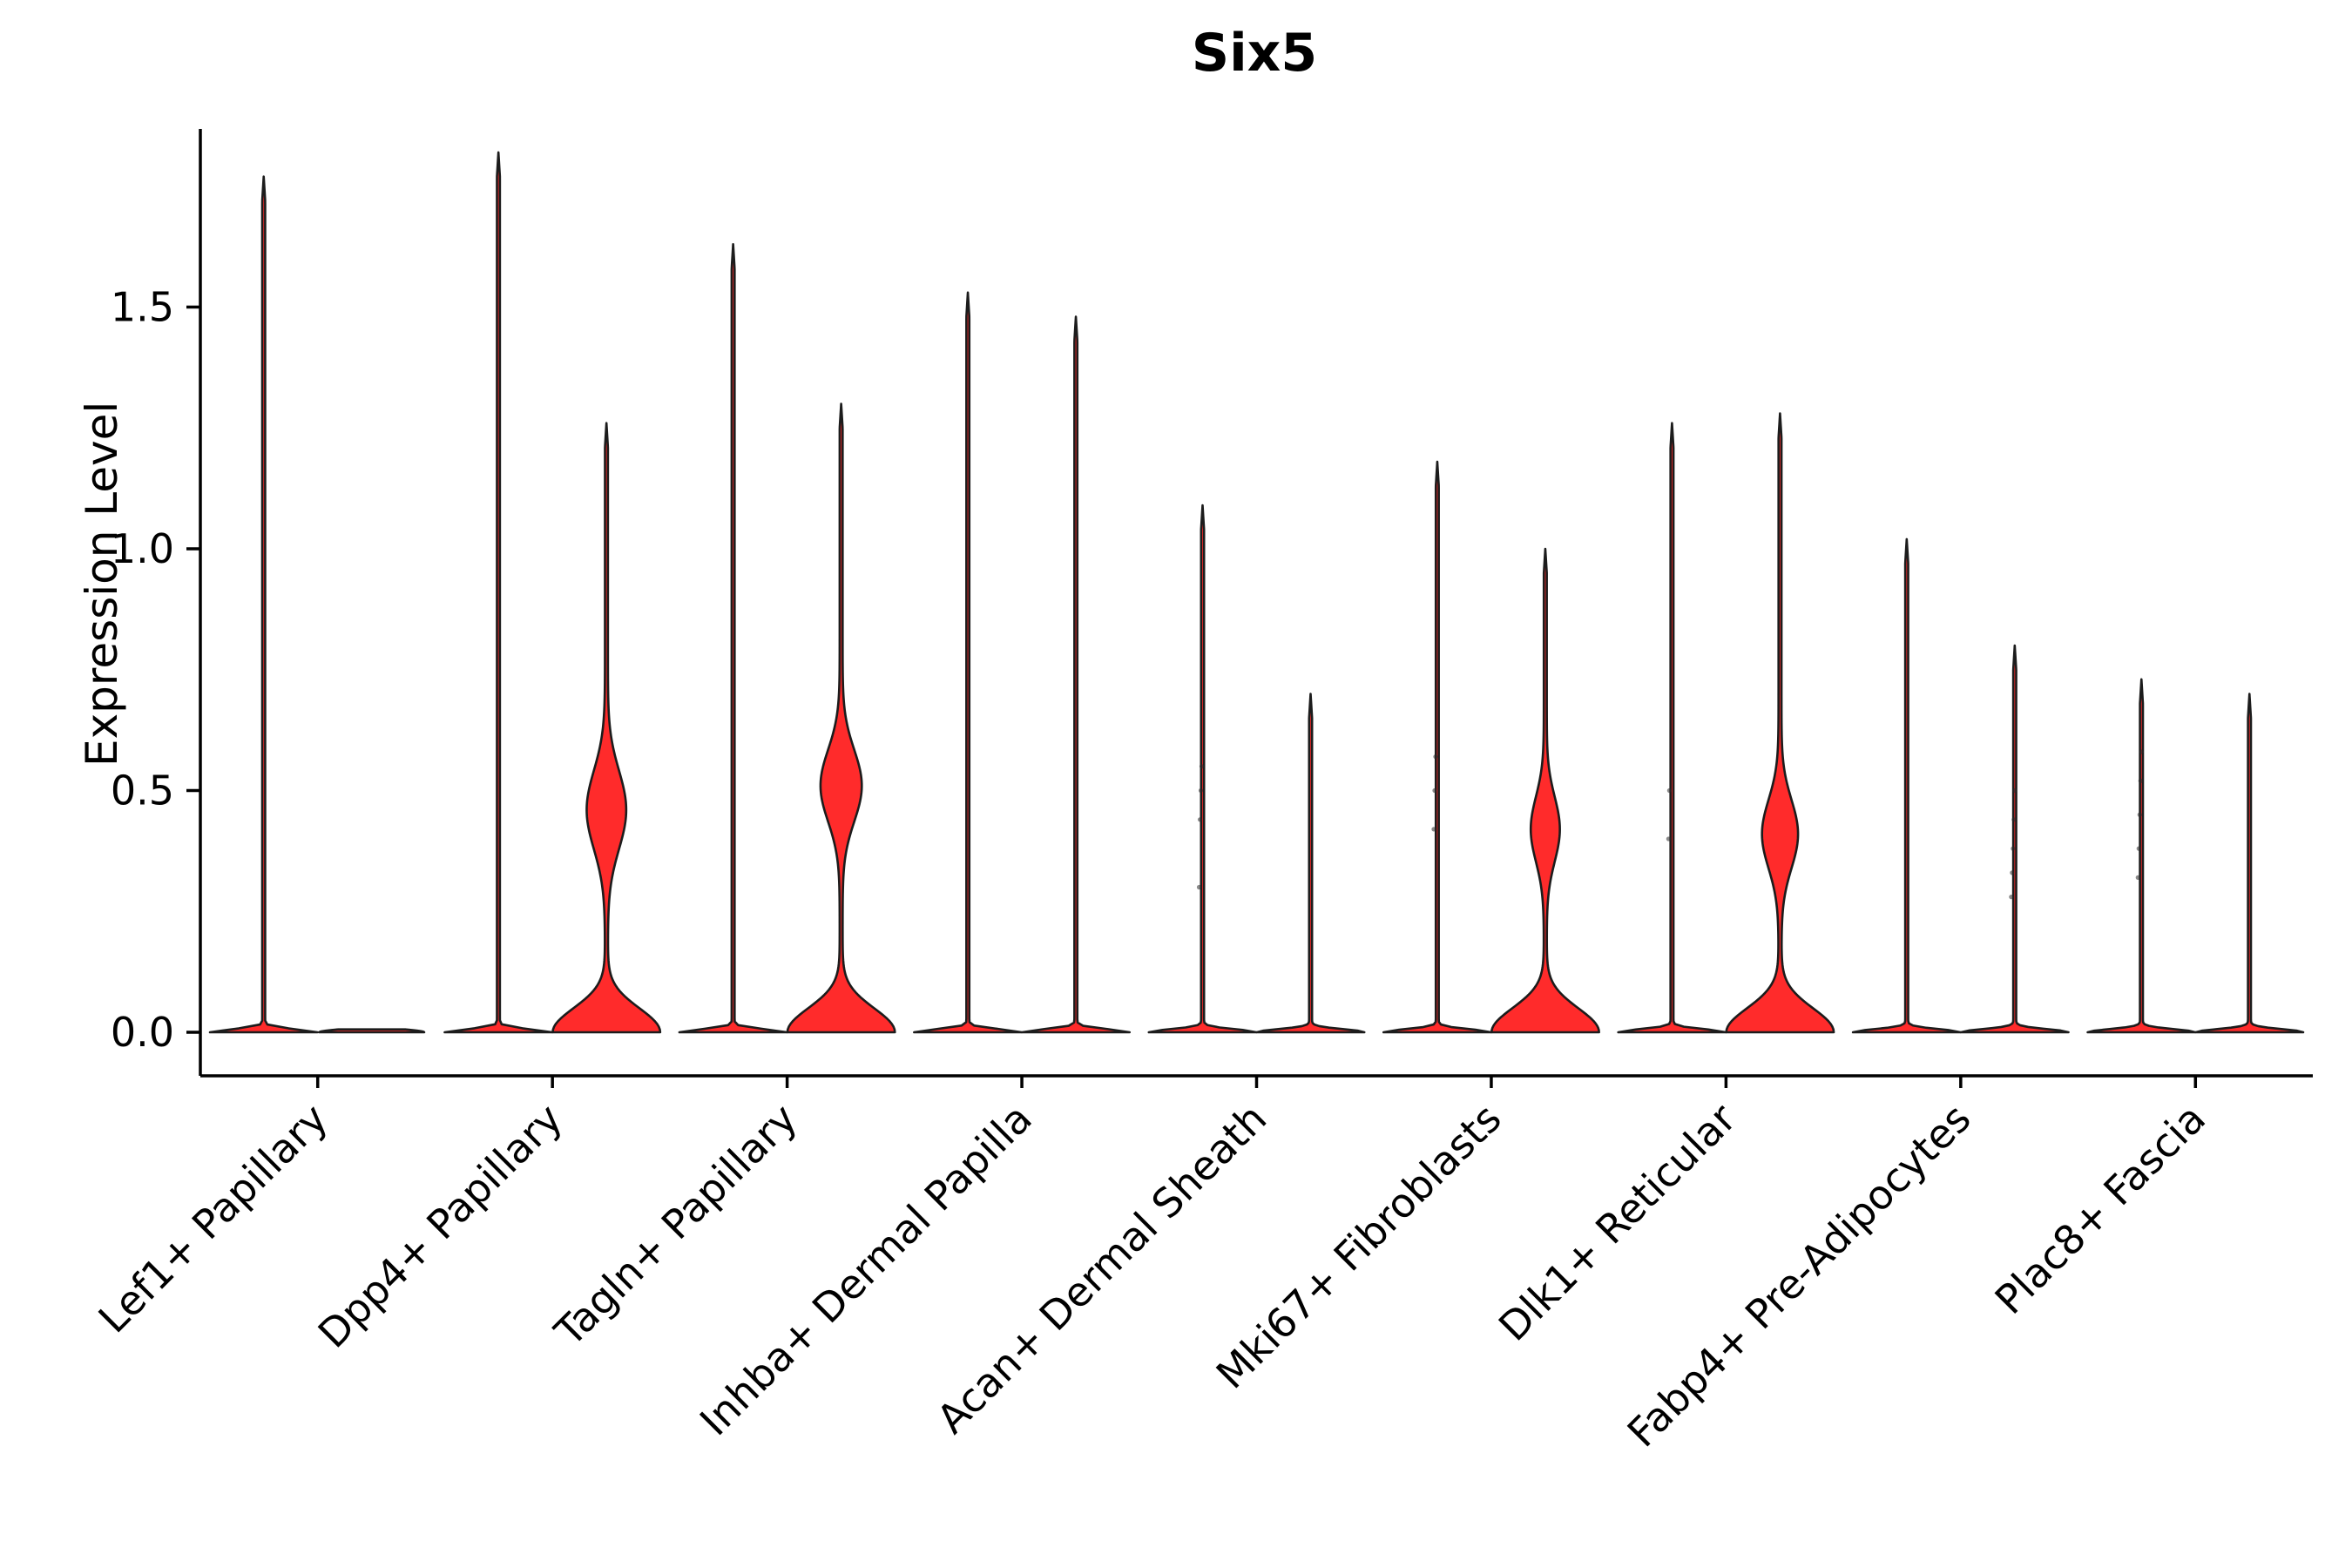 This screenshot has width=2352, height=1568. What do you see at coordinates (676, 1225) in the screenshot?
I see `x-tick-label: Tagln+ Papillary` at bounding box center [676, 1225].